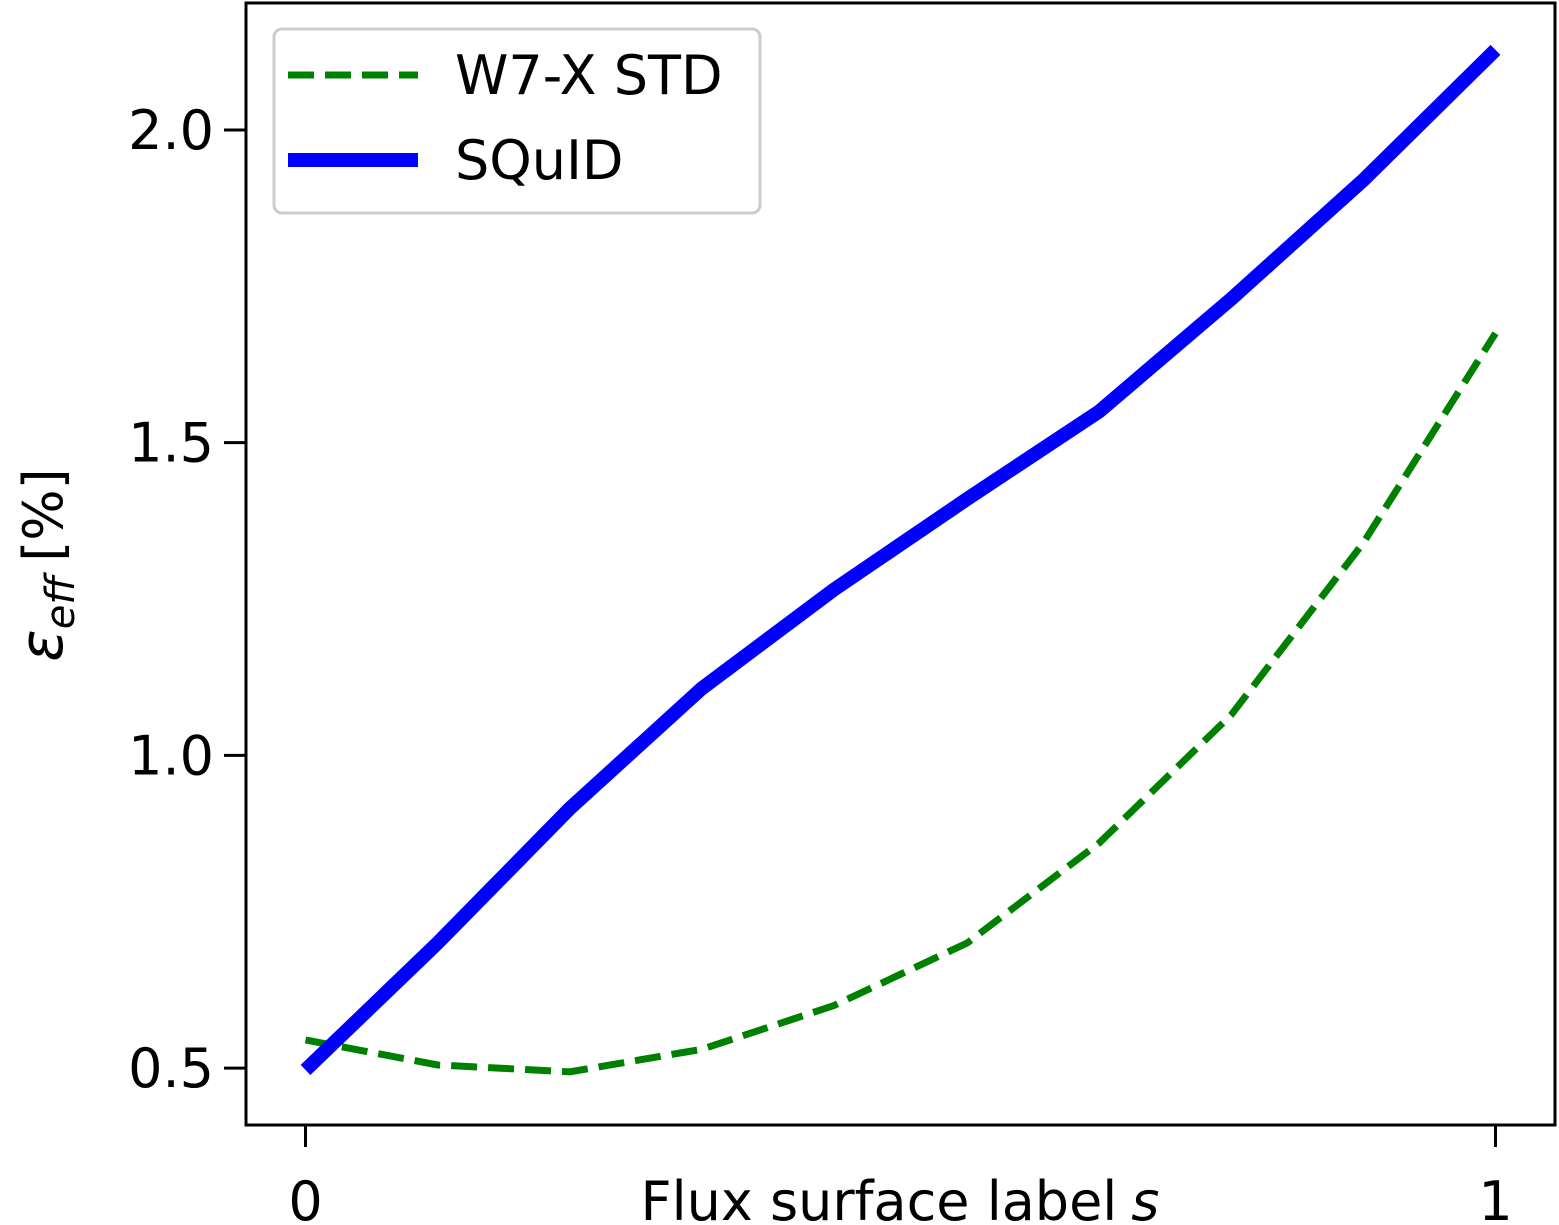  Describe the element at coordinates (539, 160) in the screenshot. I see `legend-label: SQuID` at that location.